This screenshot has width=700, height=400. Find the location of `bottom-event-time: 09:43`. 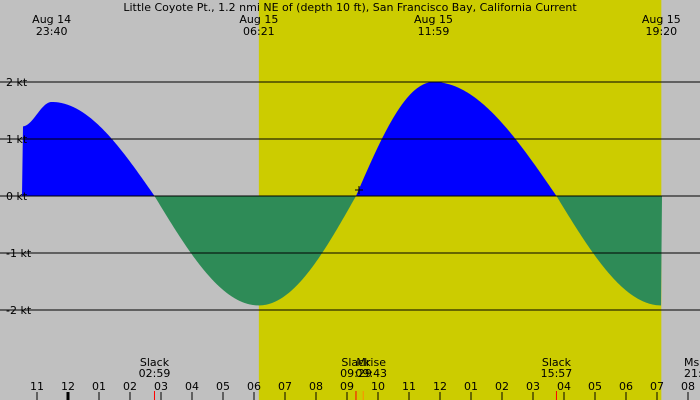

bottom-event-time: 09:43 is located at coordinates (371, 373).